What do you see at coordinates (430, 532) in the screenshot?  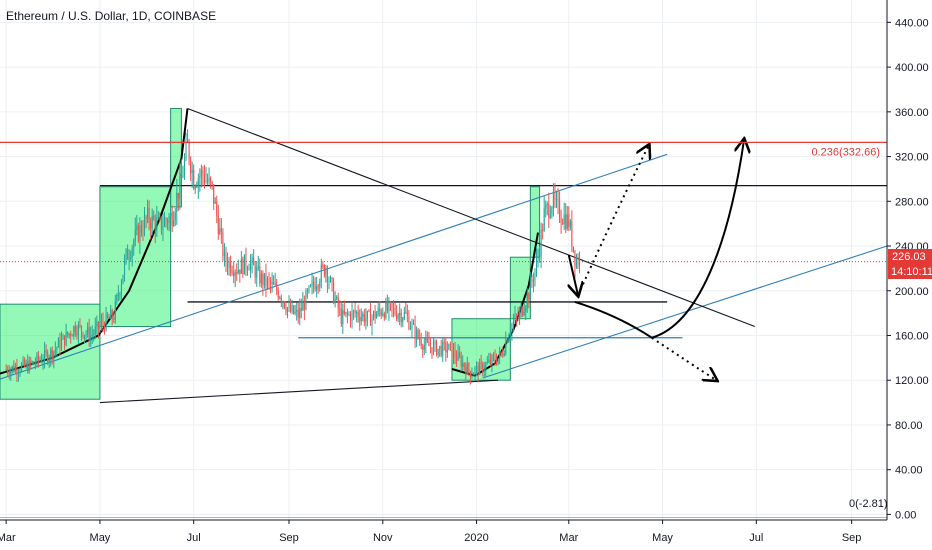 I see `time-axis-ticks: Mar May Jul Sep Nov 2020 Mar May Jul Sep` at bounding box center [430, 532].